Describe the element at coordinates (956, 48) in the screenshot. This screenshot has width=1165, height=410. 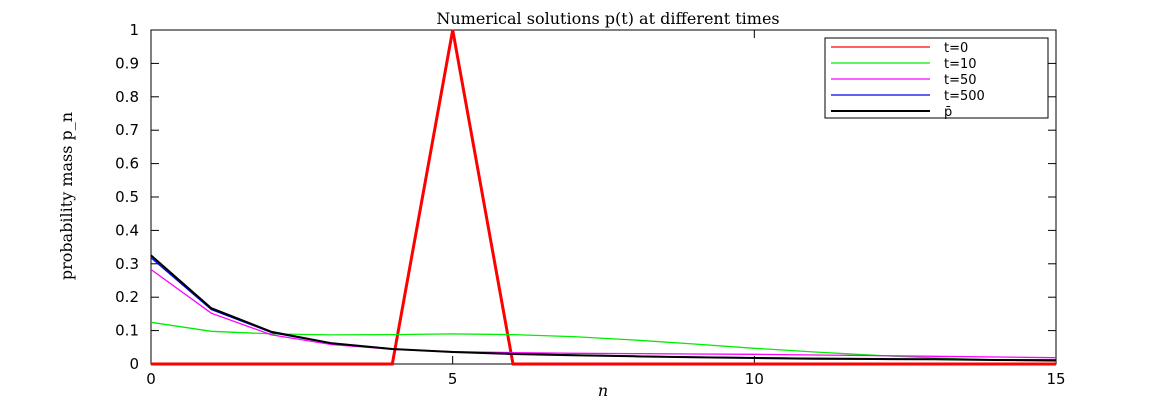
I see `legend-label: t=0` at that location.